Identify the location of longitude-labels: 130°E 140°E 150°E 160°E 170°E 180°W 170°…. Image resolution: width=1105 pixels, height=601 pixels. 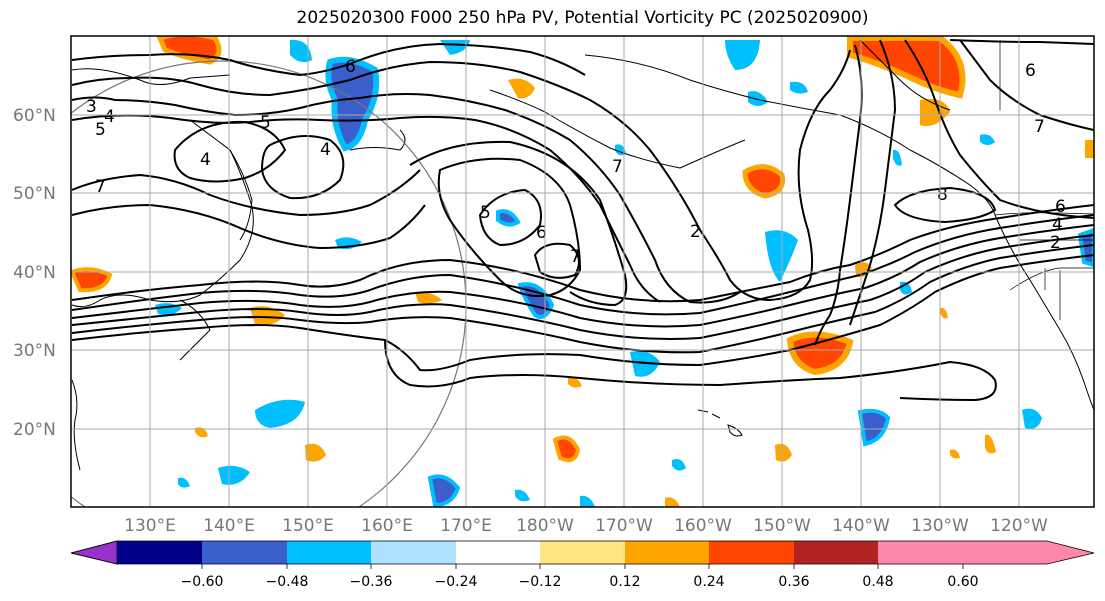
(586, 526).